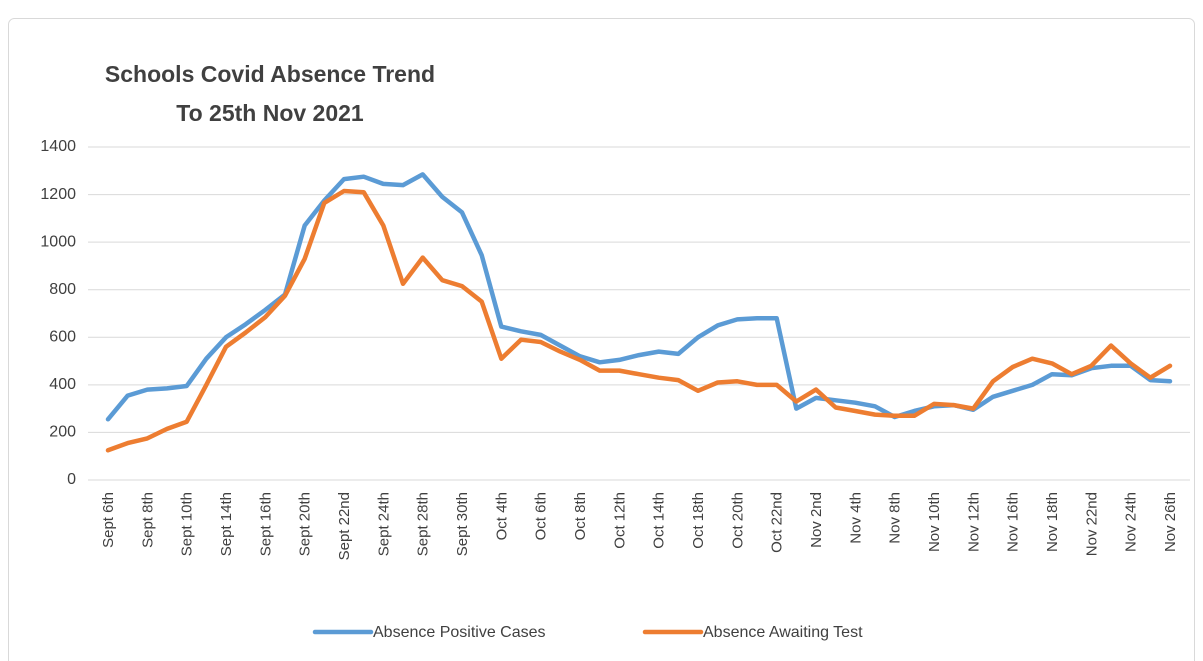  I want to click on chart-subtitle: To 25th Nov 2021, so click(270, 113).